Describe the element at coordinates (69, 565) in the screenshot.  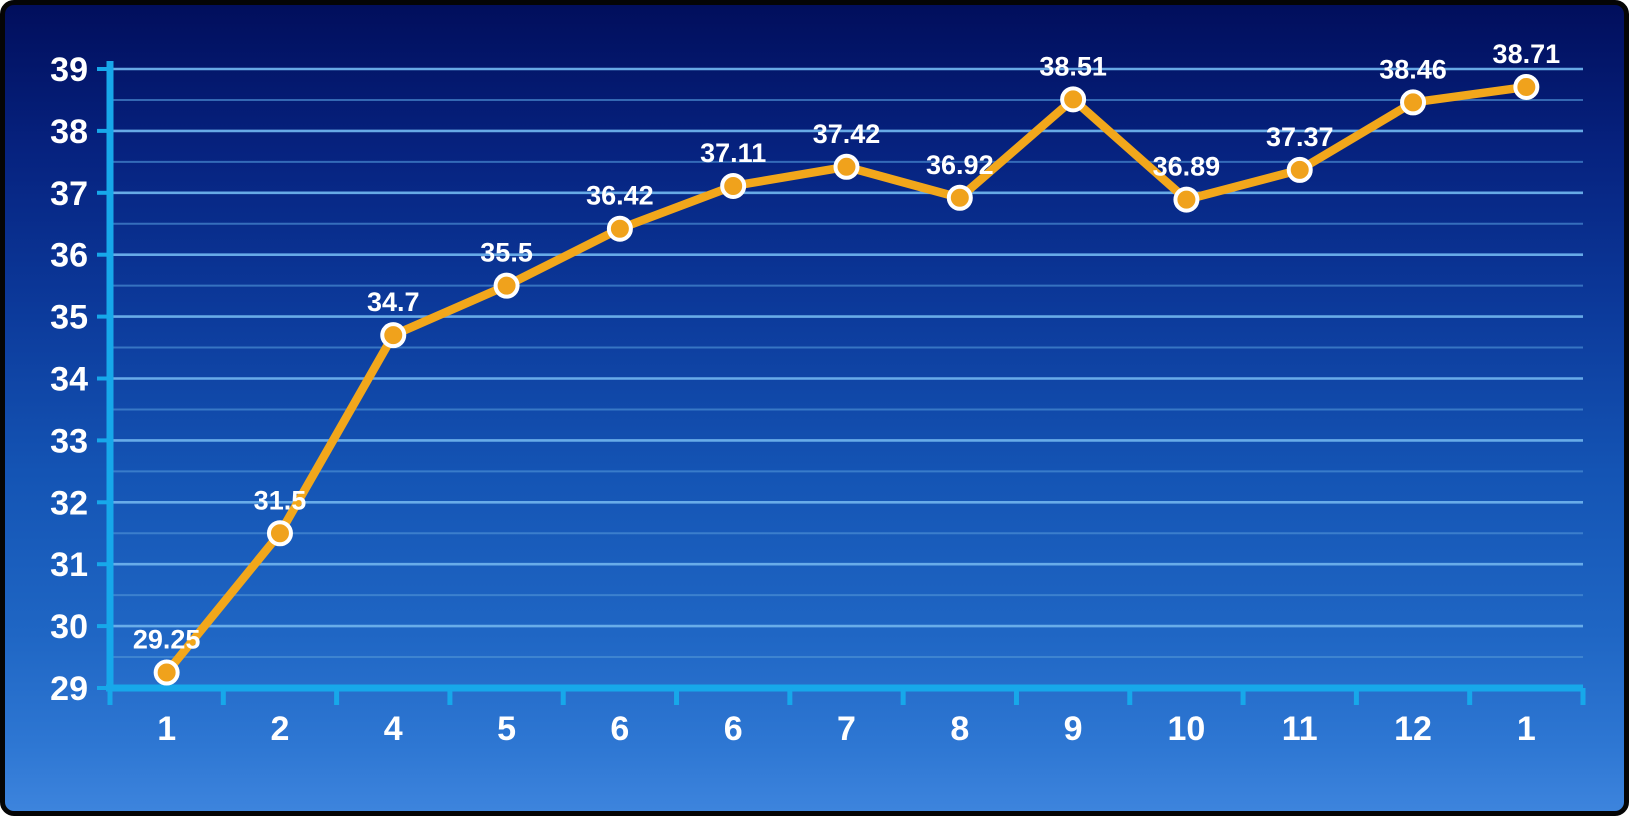
I see `y-axis-tick-label: 31` at that location.